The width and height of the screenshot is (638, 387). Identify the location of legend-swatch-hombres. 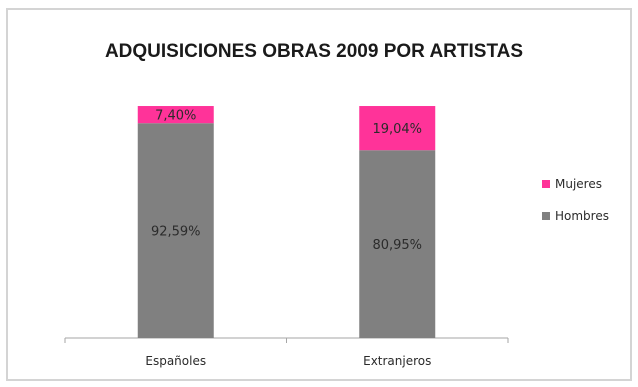
(546, 216).